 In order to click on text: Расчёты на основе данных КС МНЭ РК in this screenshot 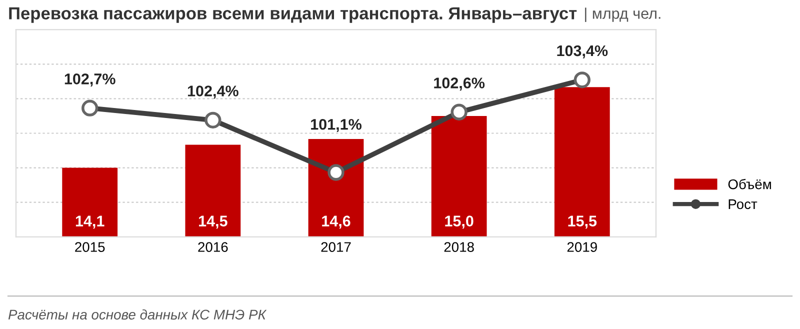, I will do `click(137, 314)`.